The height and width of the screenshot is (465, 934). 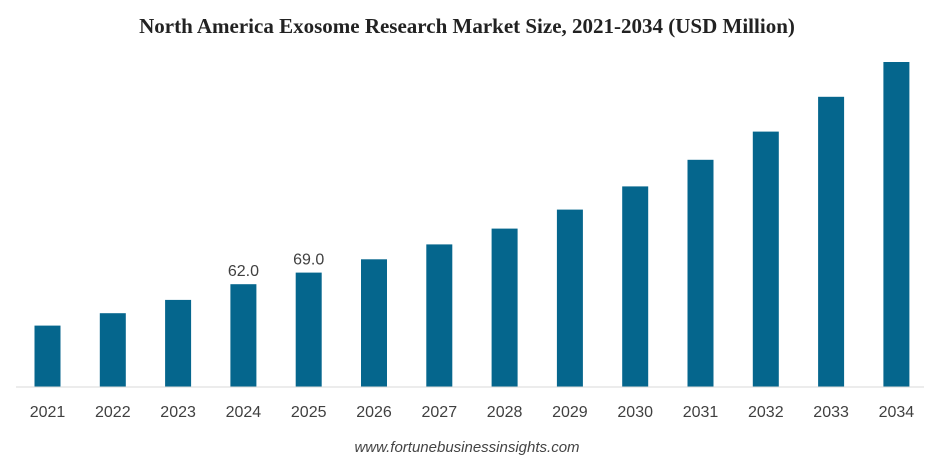 What do you see at coordinates (308, 329) in the screenshot?
I see `bar-2025` at bounding box center [308, 329].